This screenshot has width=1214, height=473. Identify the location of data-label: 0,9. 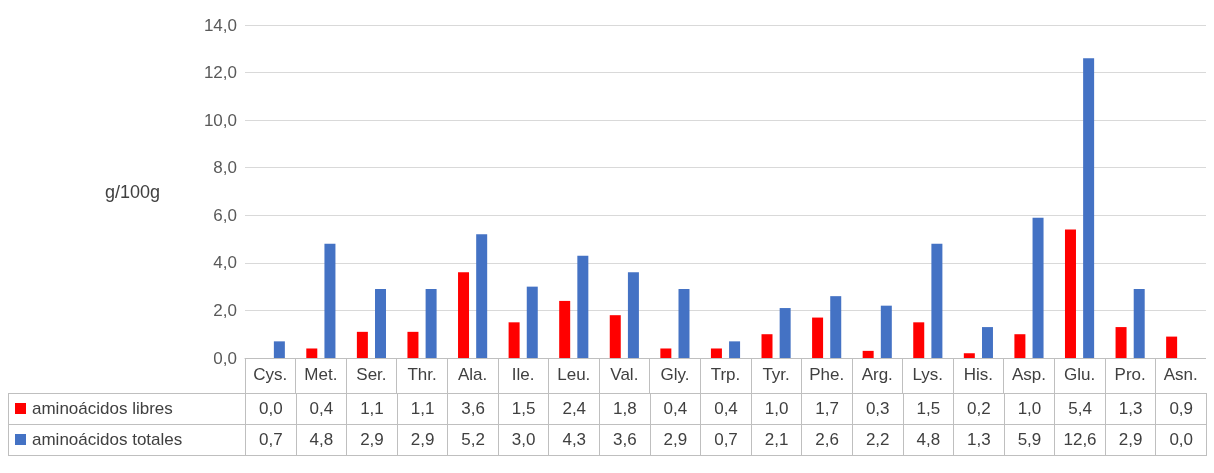
(1181, 409).